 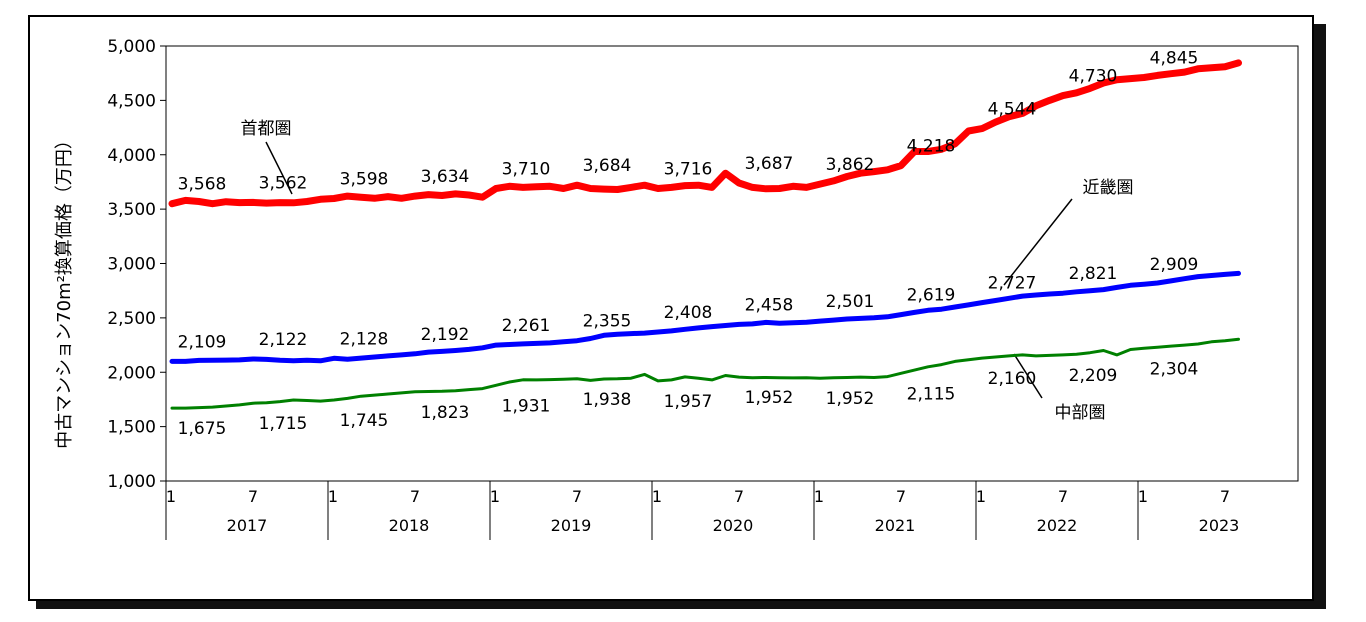 I want to click on data-label: 4,218, so click(x=931, y=147).